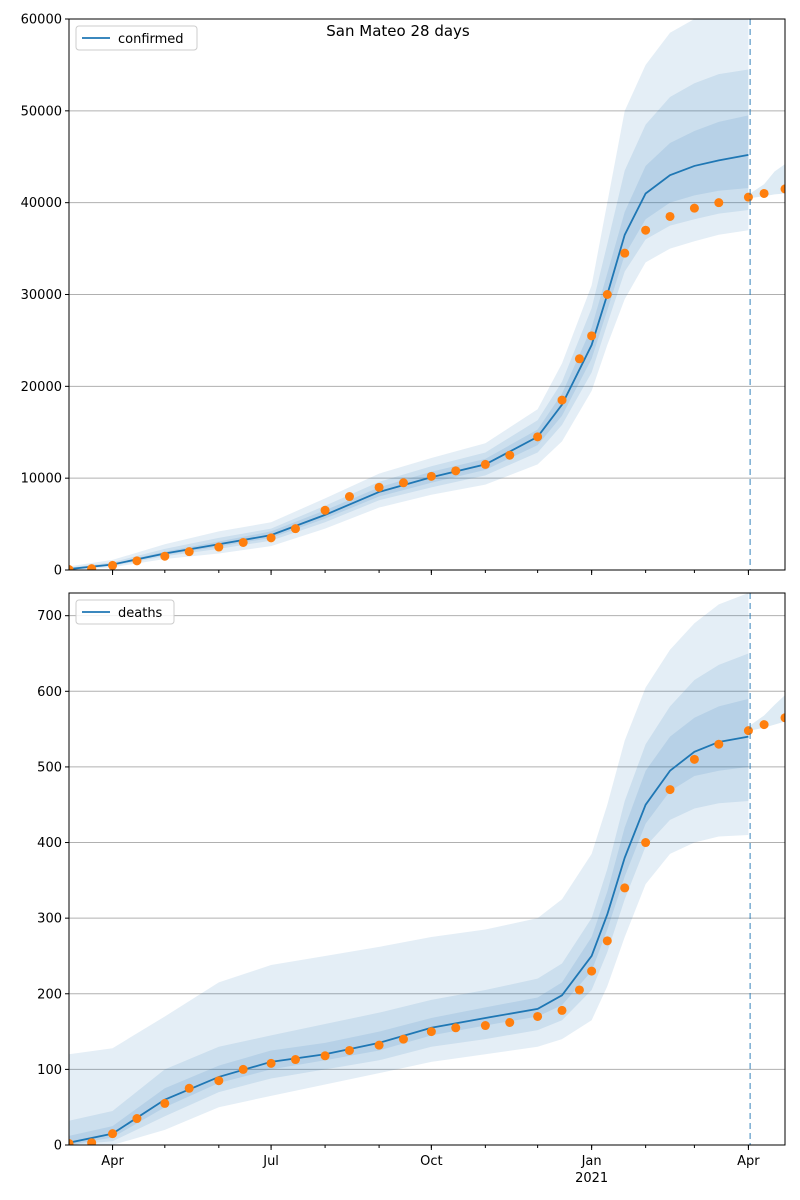 The height and width of the screenshot is (1200, 800). What do you see at coordinates (41, 20) in the screenshot?
I see `y-tick-label: 60000` at bounding box center [41, 20].